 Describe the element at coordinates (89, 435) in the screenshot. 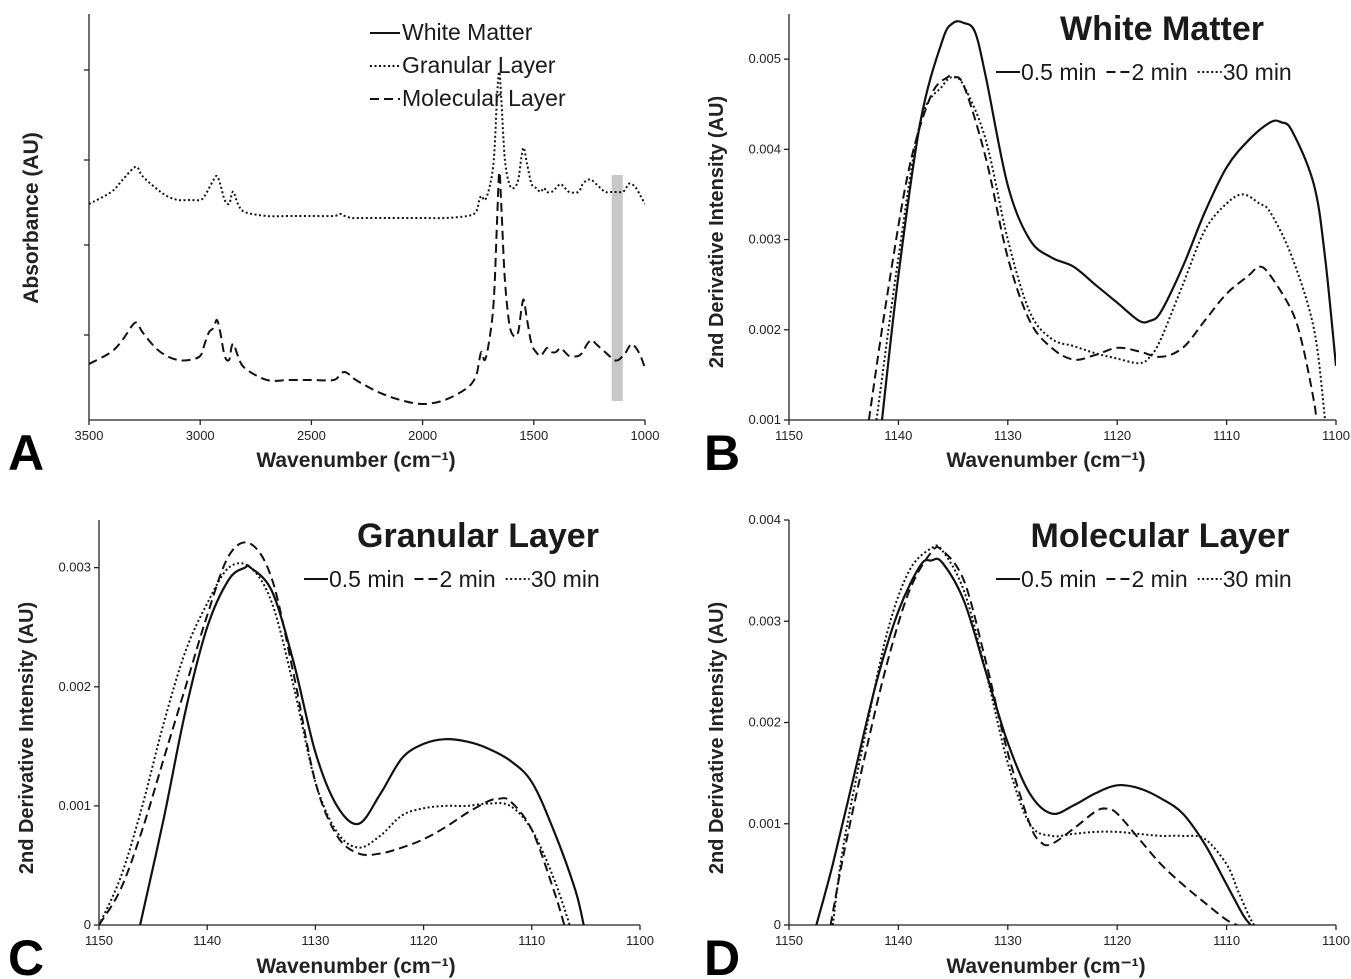

I see `x-tick-label: 3500` at that location.